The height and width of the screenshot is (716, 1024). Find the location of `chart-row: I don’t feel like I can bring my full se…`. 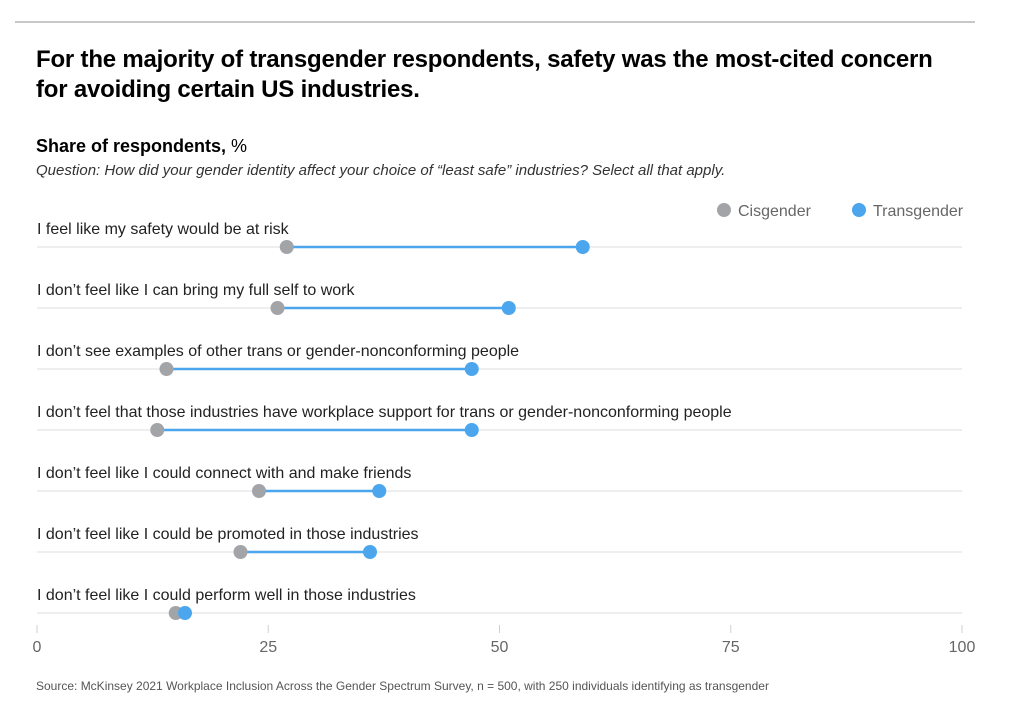

chart-row: I don’t feel like I can bring my full se… is located at coordinates (499, 298).